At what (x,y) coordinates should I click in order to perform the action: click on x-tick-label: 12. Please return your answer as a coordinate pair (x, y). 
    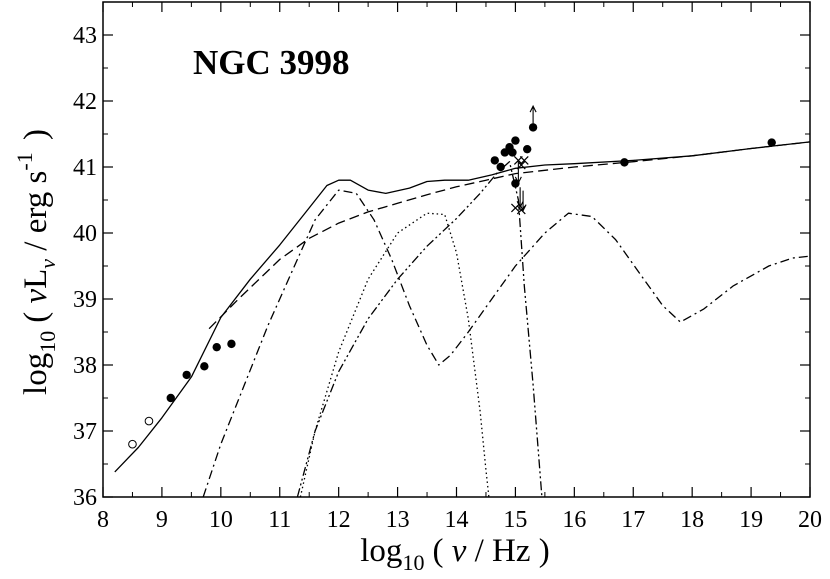
    Looking at the image, I should click on (339, 520).